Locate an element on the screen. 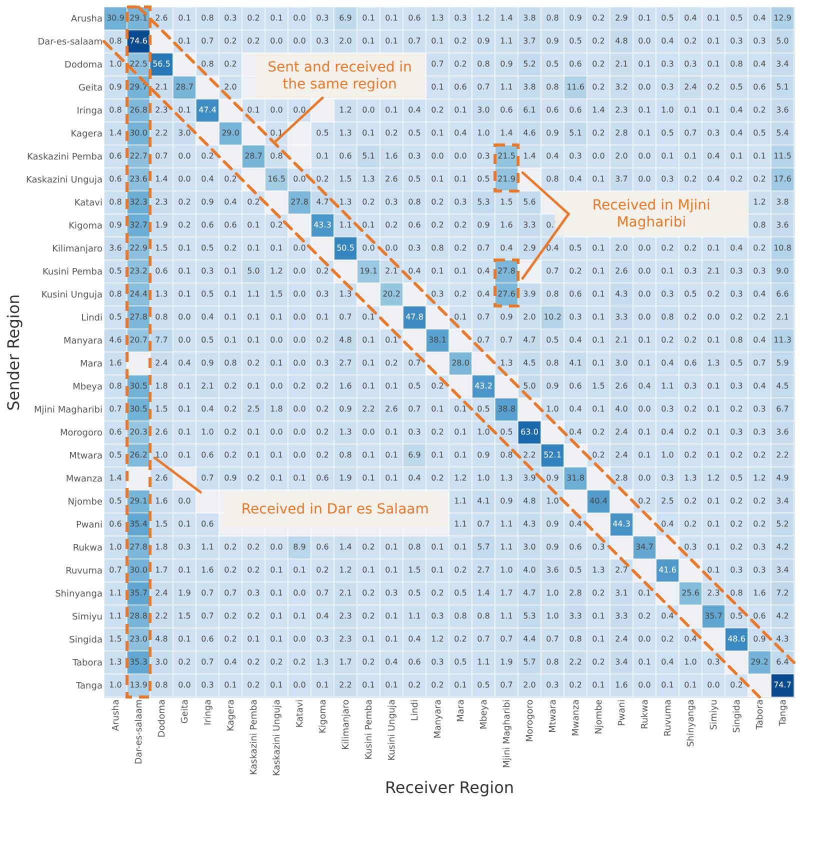 The height and width of the screenshot is (856, 839). data-label: 4.6 is located at coordinates (115, 340).